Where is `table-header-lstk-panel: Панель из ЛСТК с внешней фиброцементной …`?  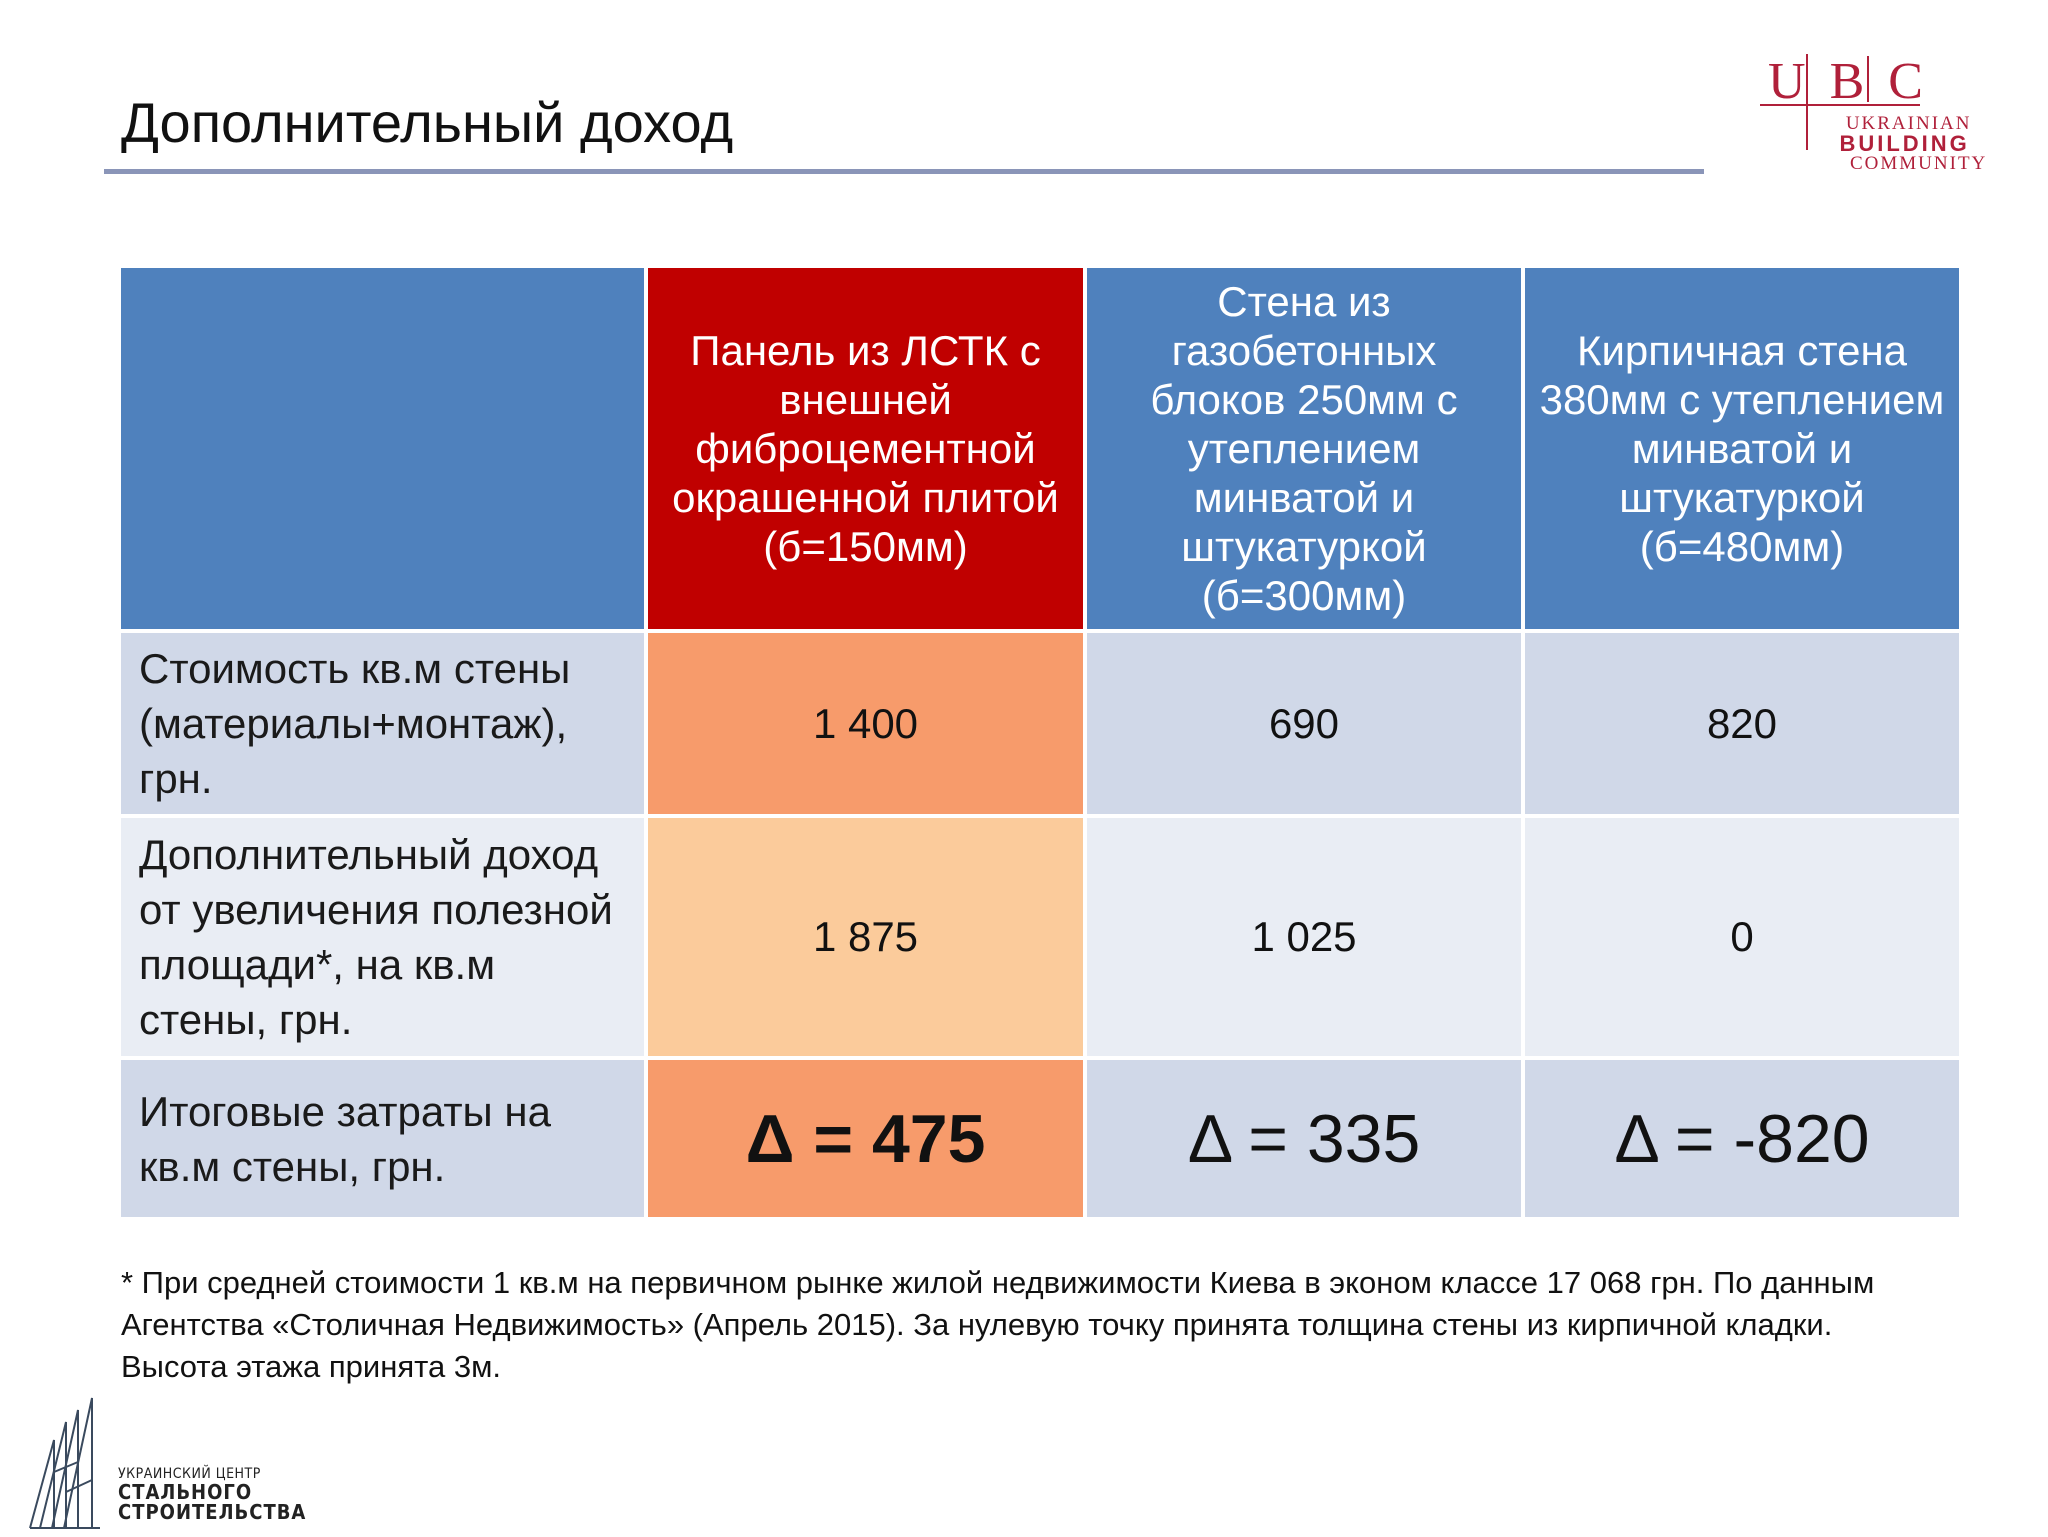
table-header-lstk-panel: Панель из ЛСТК с внешней фиброцементной … is located at coordinates (865, 448).